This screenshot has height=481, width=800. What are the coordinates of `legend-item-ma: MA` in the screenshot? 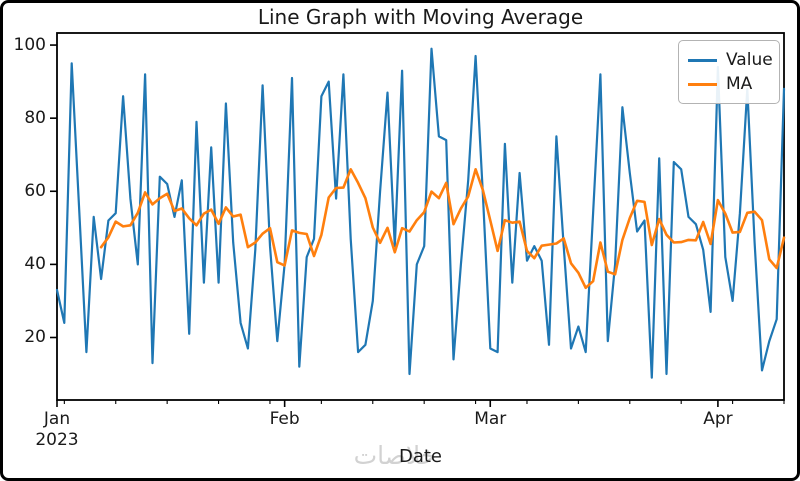 It's located at (729, 84).